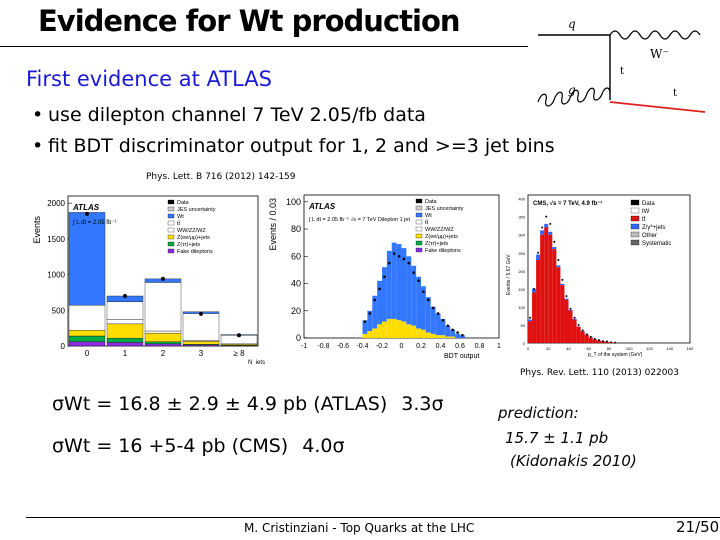 The height and width of the screenshot is (540, 720). I want to click on x-tick-label: -1, so click(304, 346).